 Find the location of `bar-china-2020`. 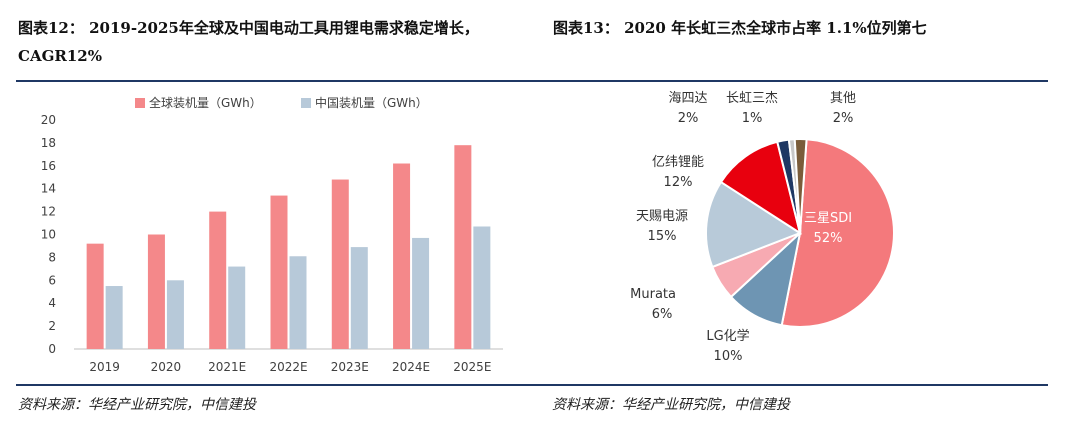

bar-china-2020 is located at coordinates (175, 314).